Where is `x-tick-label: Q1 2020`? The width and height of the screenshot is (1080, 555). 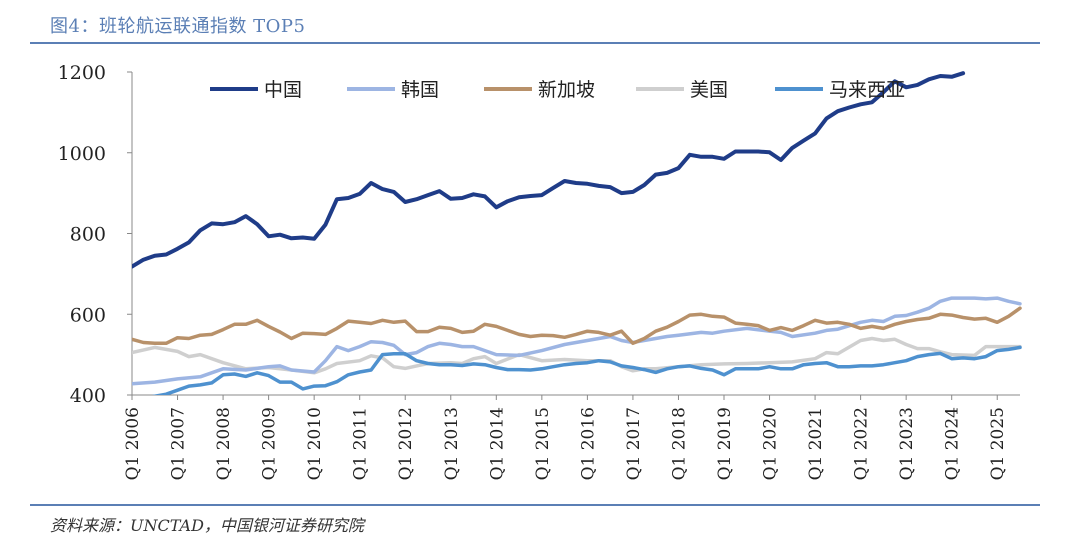 x-tick-label: Q1 2020 is located at coordinates (771, 443).